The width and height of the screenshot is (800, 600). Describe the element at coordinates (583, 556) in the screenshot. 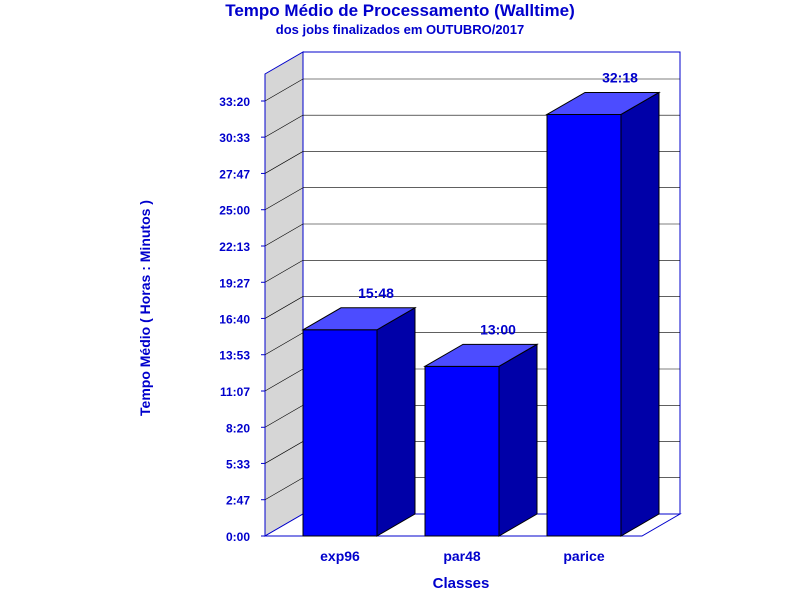

I see `x-tick-label: parice` at that location.